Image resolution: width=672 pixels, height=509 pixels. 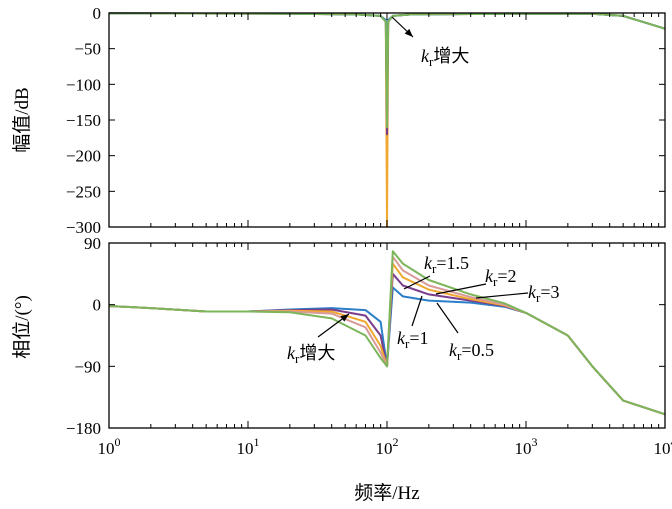 I want to click on magnitude-y-tick-label: −50, so click(x=87, y=49).